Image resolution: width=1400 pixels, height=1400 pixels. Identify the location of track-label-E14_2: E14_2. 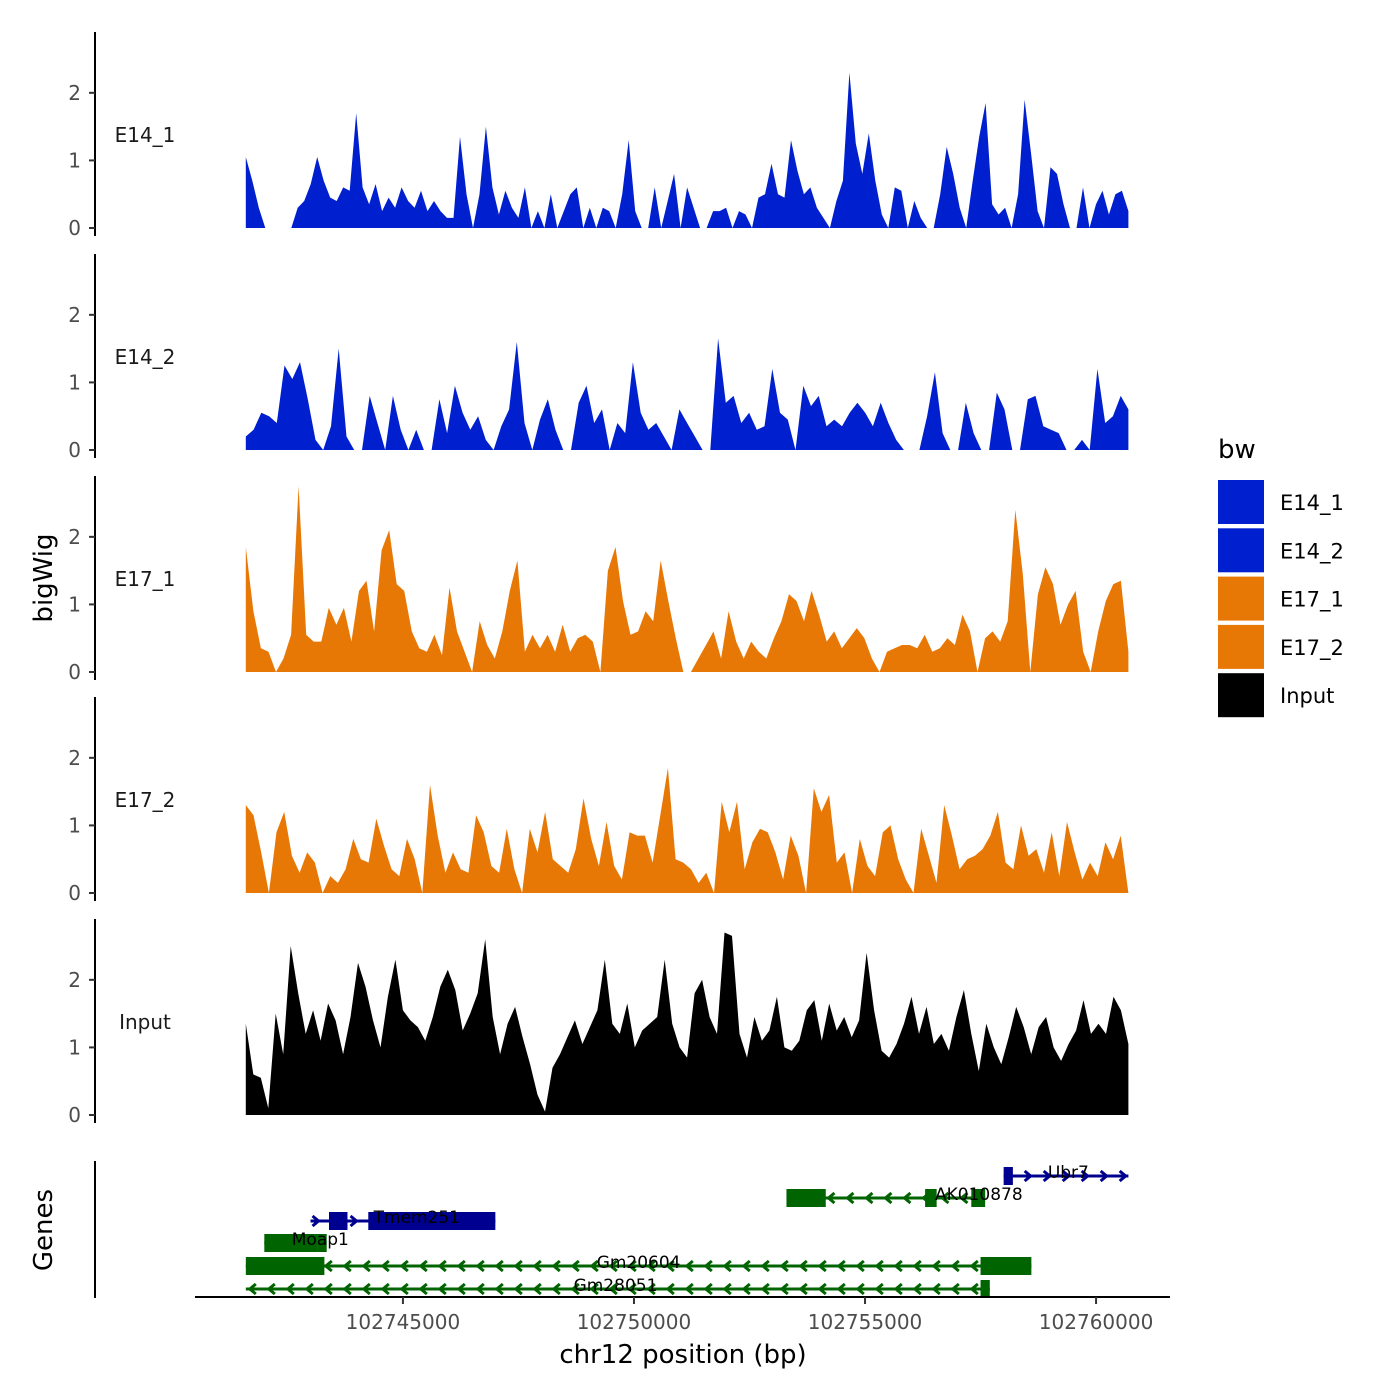
(145, 357).